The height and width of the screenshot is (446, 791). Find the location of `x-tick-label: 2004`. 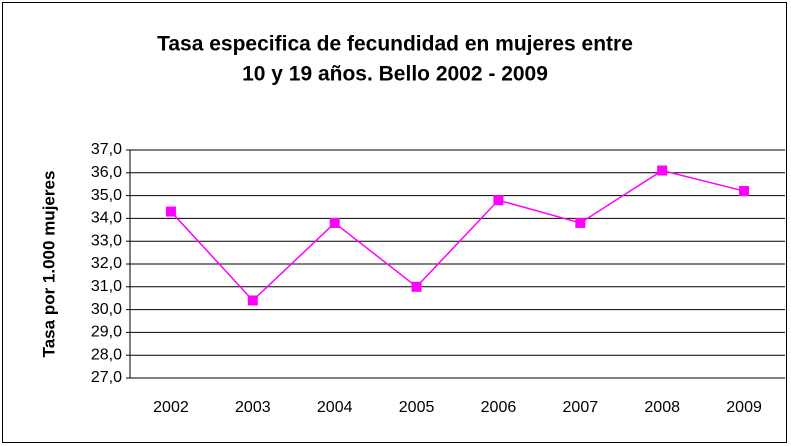

x-tick-label: 2004 is located at coordinates (335, 407).